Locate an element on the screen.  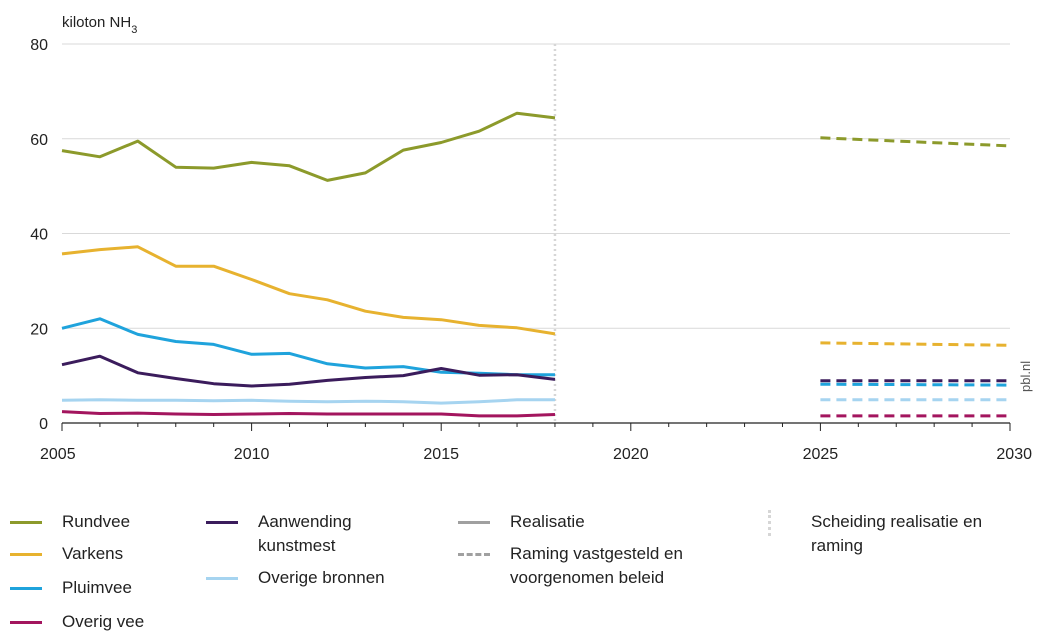
legend-item-varkens: Varkens is located at coordinates (66, 554).